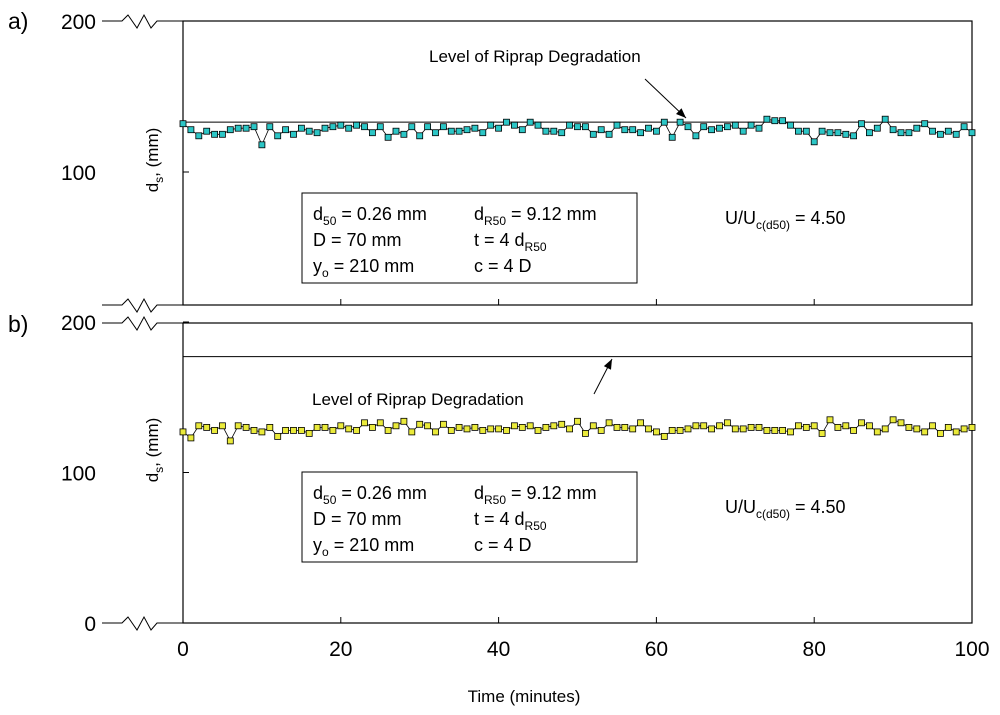  What do you see at coordinates (340, 649) in the screenshot?
I see `x-tick-label: 20` at bounding box center [340, 649].